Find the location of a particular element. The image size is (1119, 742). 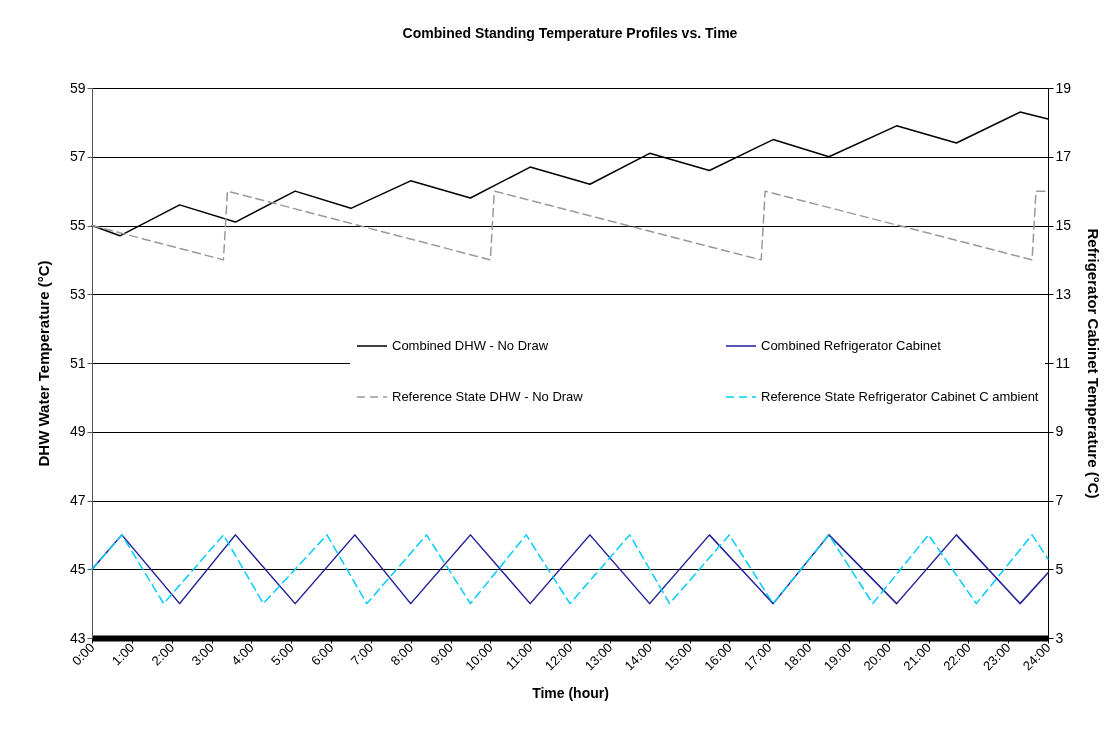

y2-axis-title: Refrigerator Cabinet Temperature (°C) is located at coordinates (1094, 363).